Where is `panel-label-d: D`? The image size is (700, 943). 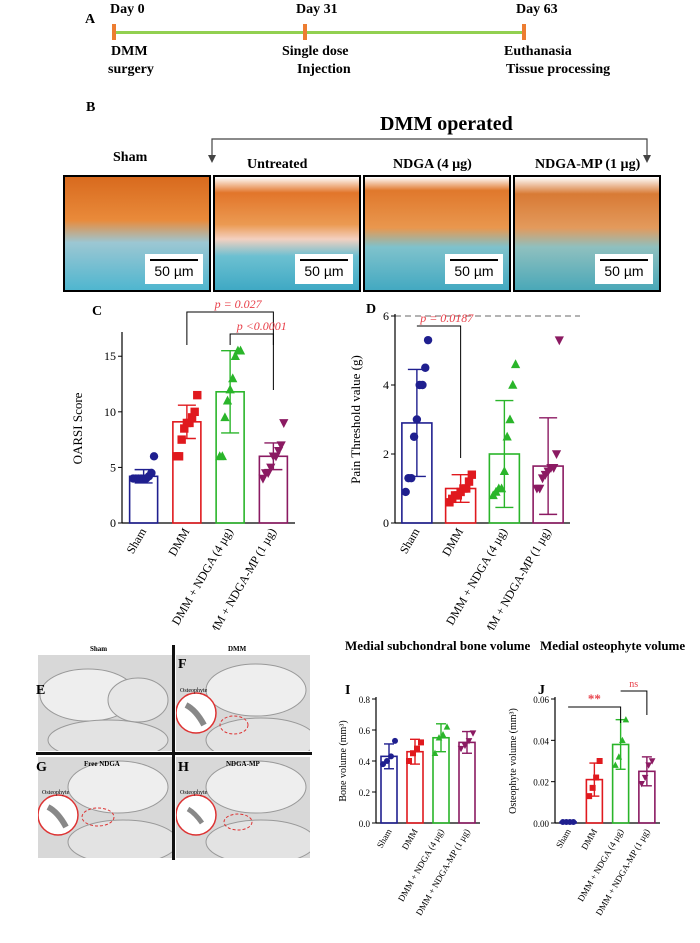
panel-label-d: D is located at coordinates (371, 309).